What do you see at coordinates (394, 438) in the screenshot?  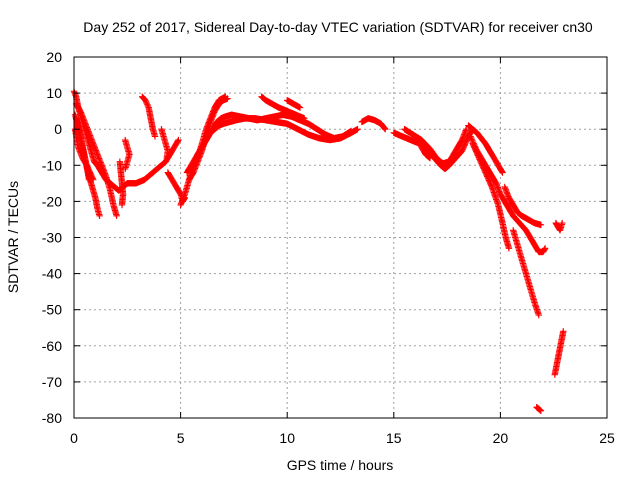 I see `x-tick-label: 15` at bounding box center [394, 438].